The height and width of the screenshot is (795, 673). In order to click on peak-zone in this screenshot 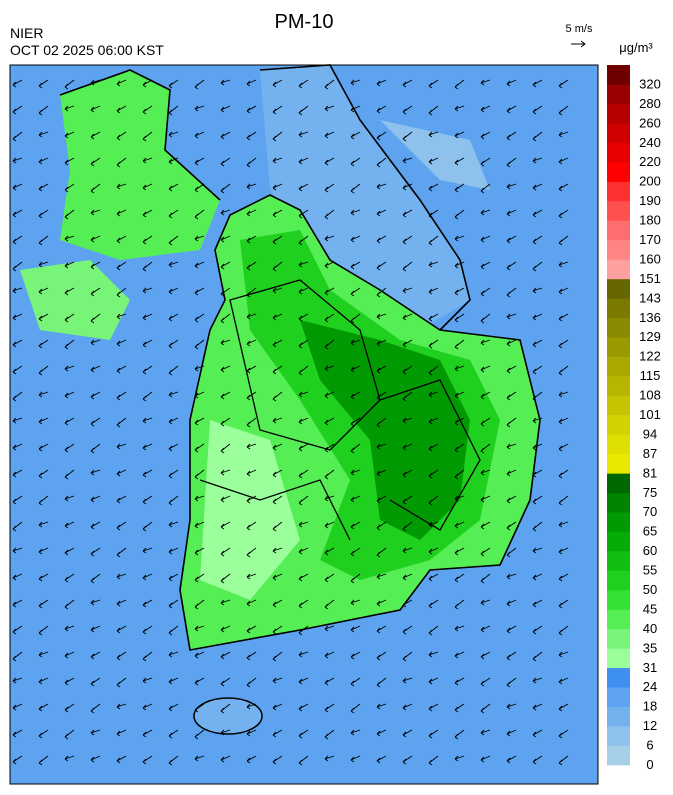, I will do `click(385, 430)`.